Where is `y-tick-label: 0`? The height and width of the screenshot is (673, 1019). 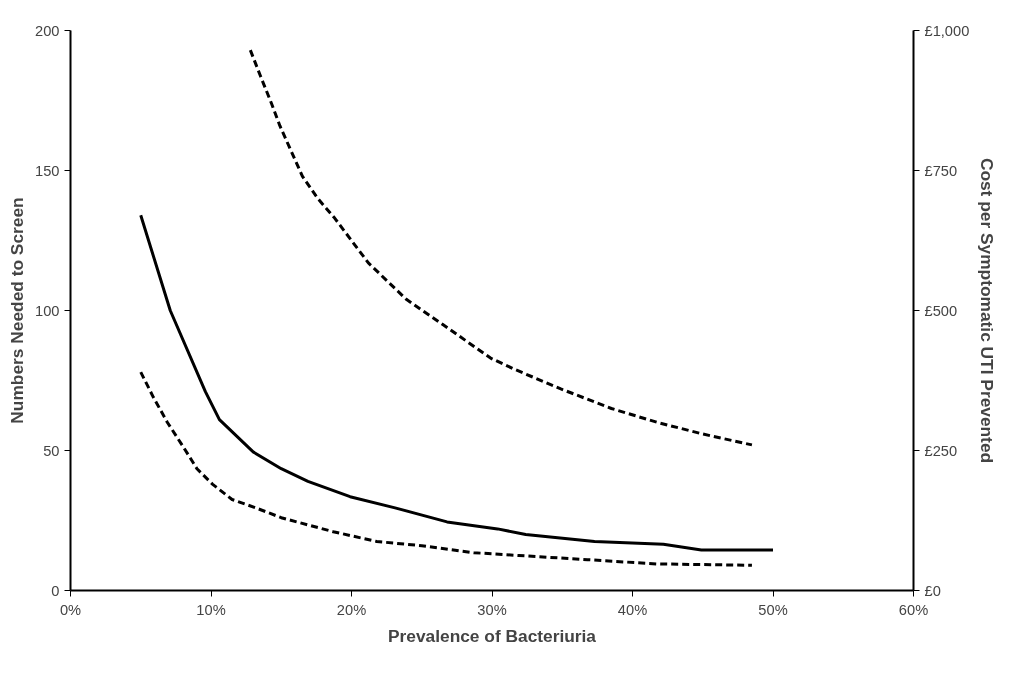
y-tick-label: 0 is located at coordinates (55, 590).